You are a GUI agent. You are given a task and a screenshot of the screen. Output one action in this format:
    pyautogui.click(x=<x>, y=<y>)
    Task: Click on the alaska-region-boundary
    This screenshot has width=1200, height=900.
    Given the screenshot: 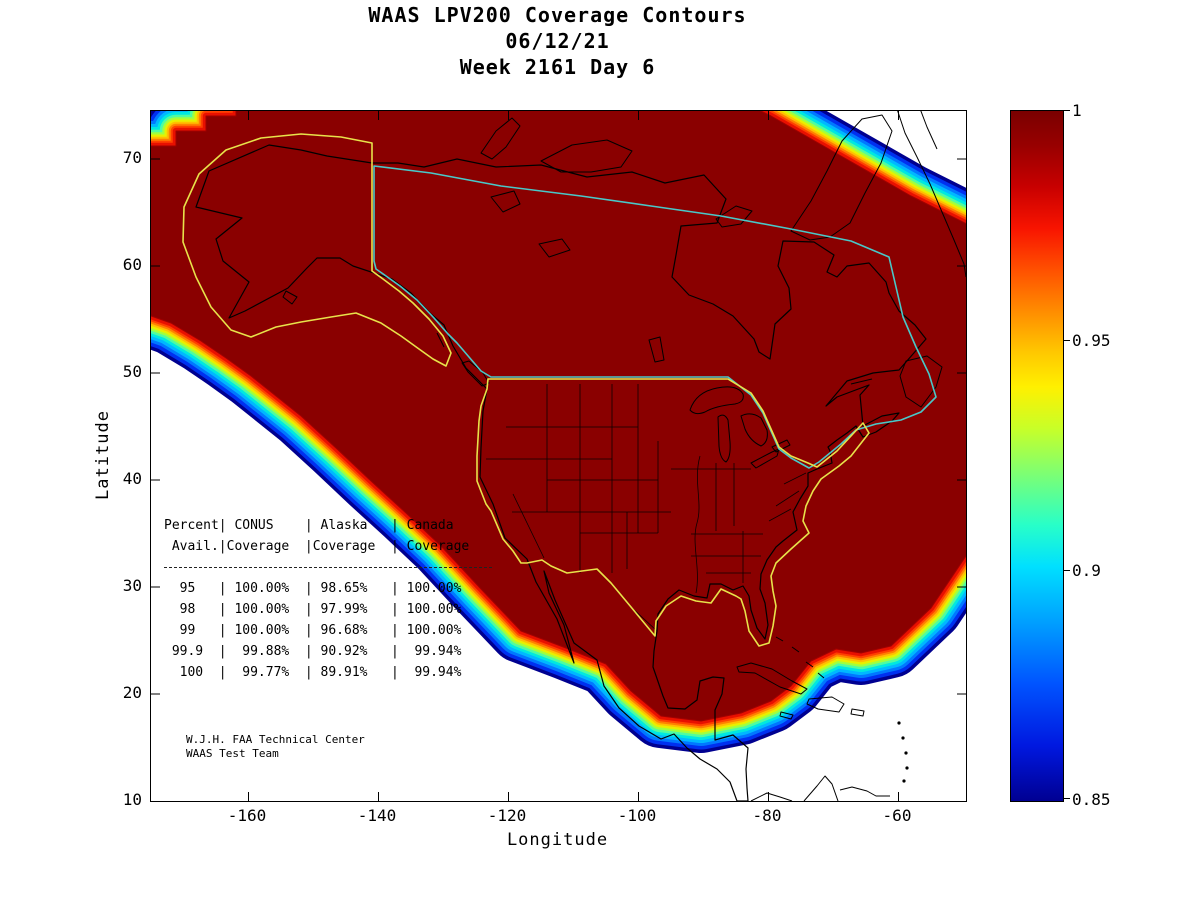 What is the action you would take?
    pyautogui.click(x=317, y=250)
    